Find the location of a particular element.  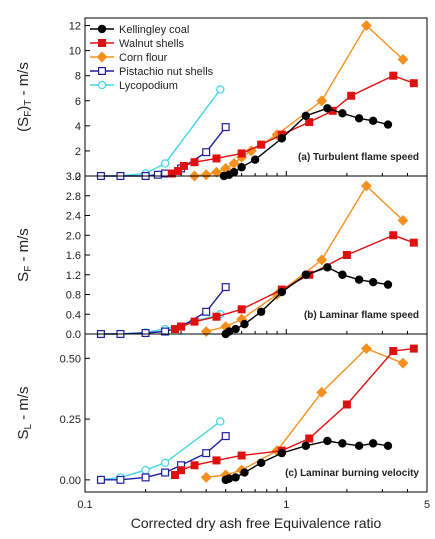

y-tick-label: 0 is located at coordinates (78, 177).